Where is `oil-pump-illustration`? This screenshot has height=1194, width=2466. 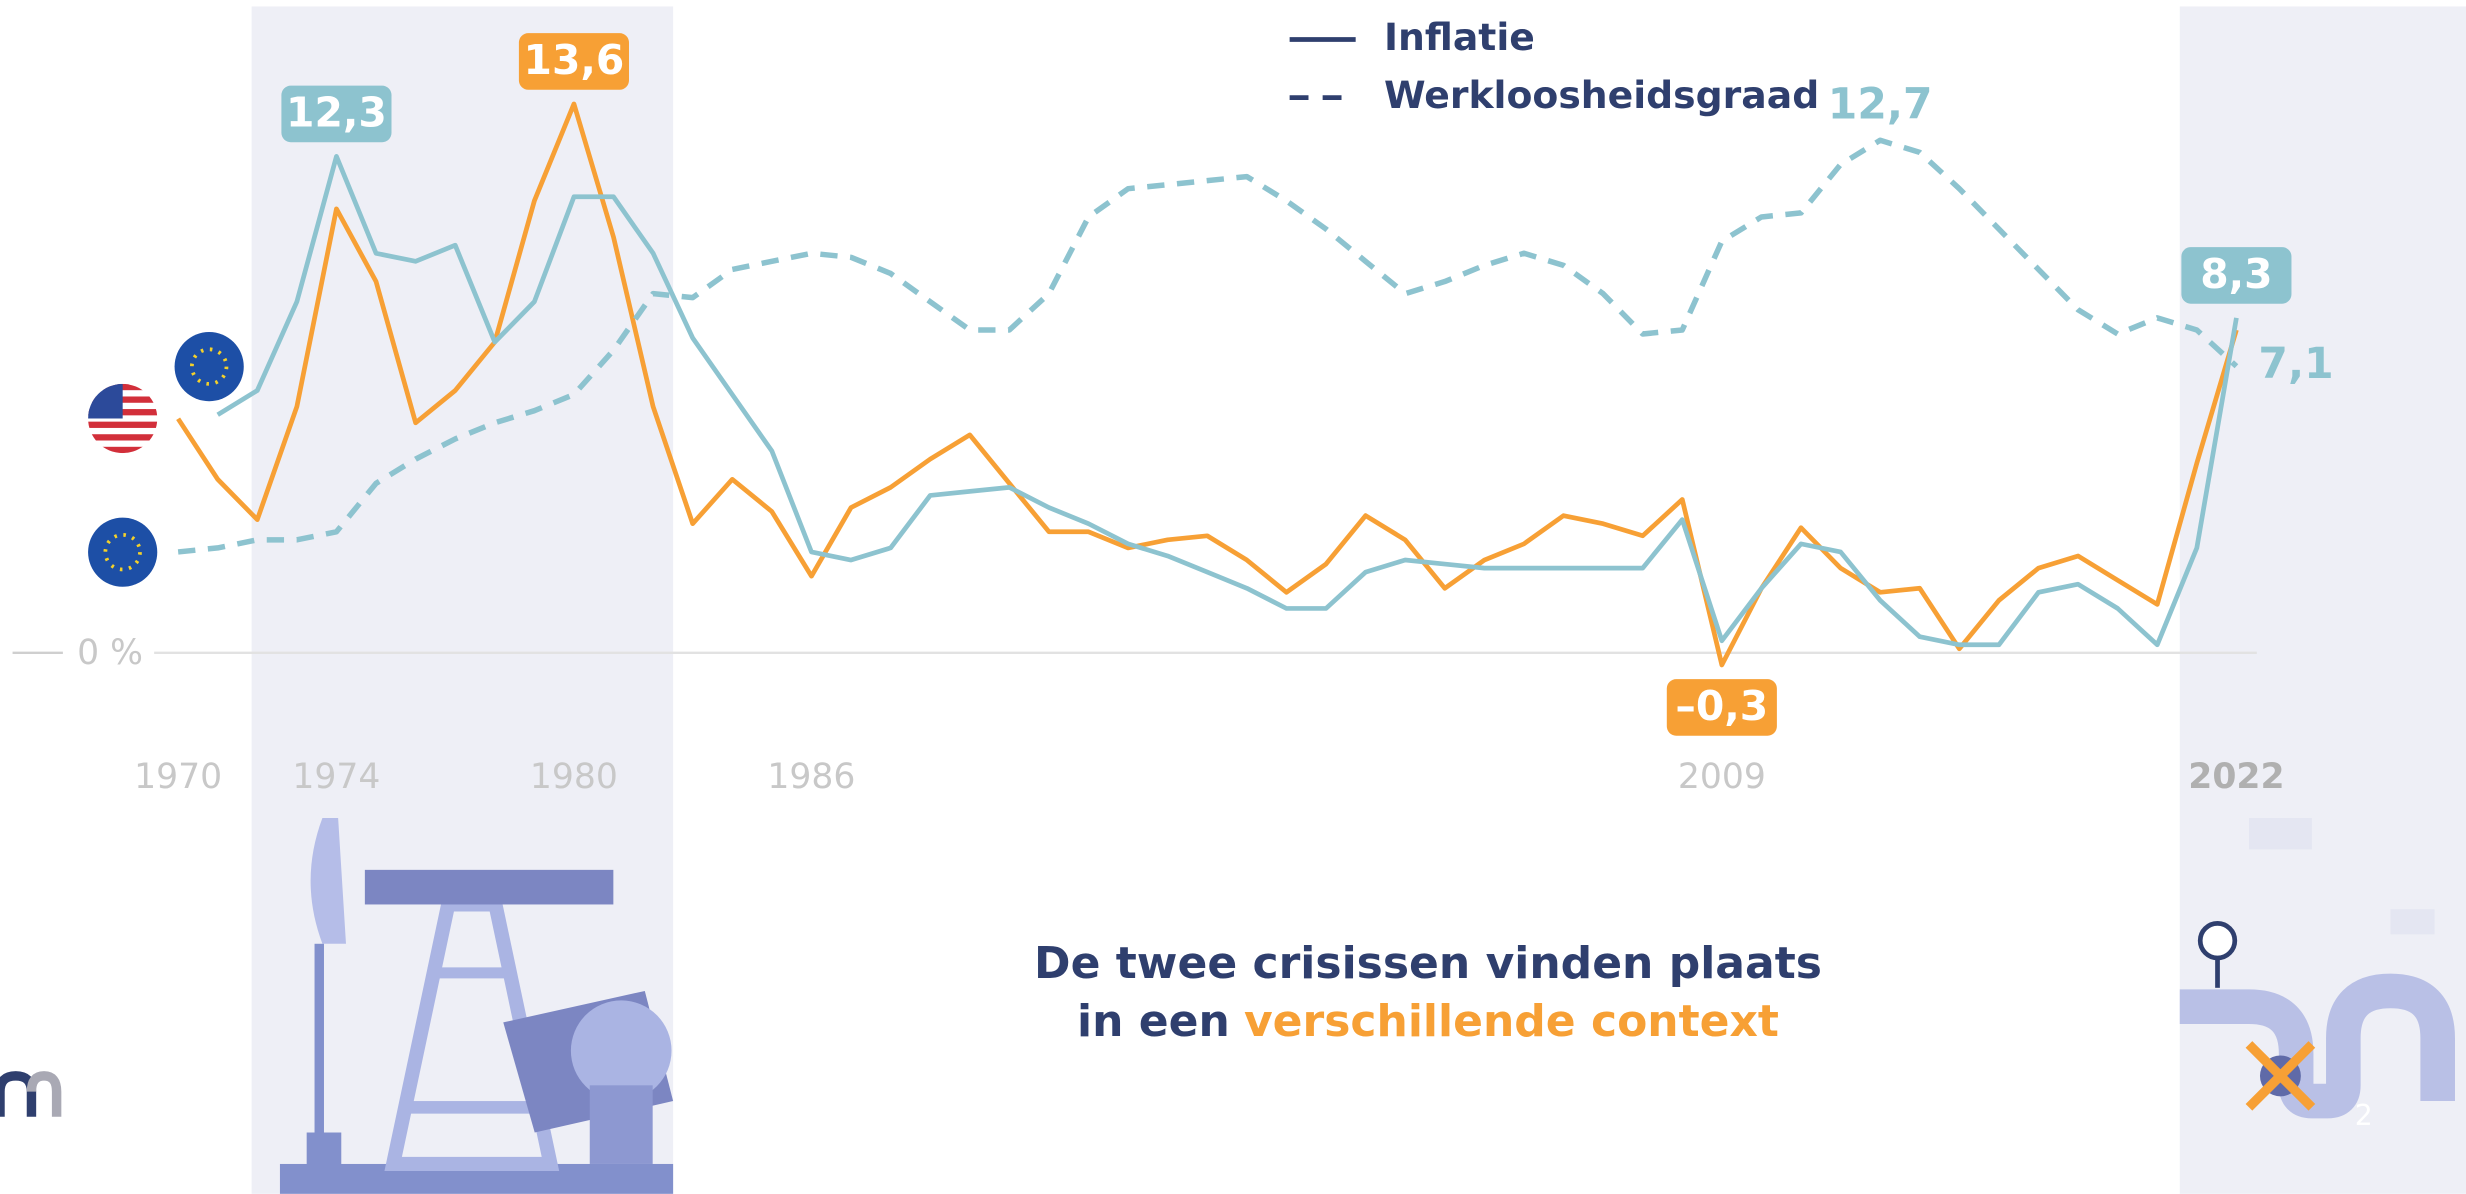
oil-pump-illustration is located at coordinates (476, 1005).